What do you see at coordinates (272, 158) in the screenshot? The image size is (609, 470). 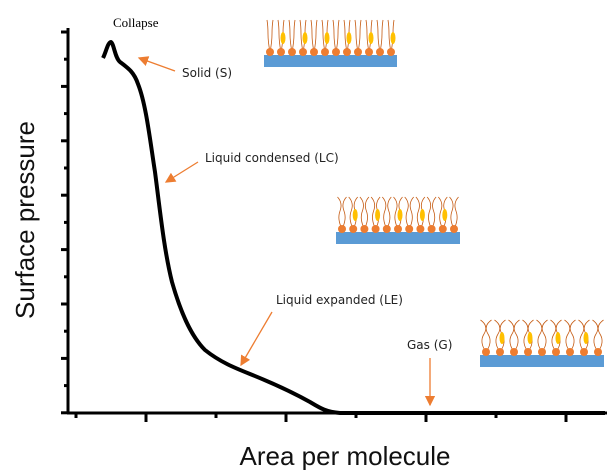 I see `lc-label: Liquid condensed (LC)` at bounding box center [272, 158].